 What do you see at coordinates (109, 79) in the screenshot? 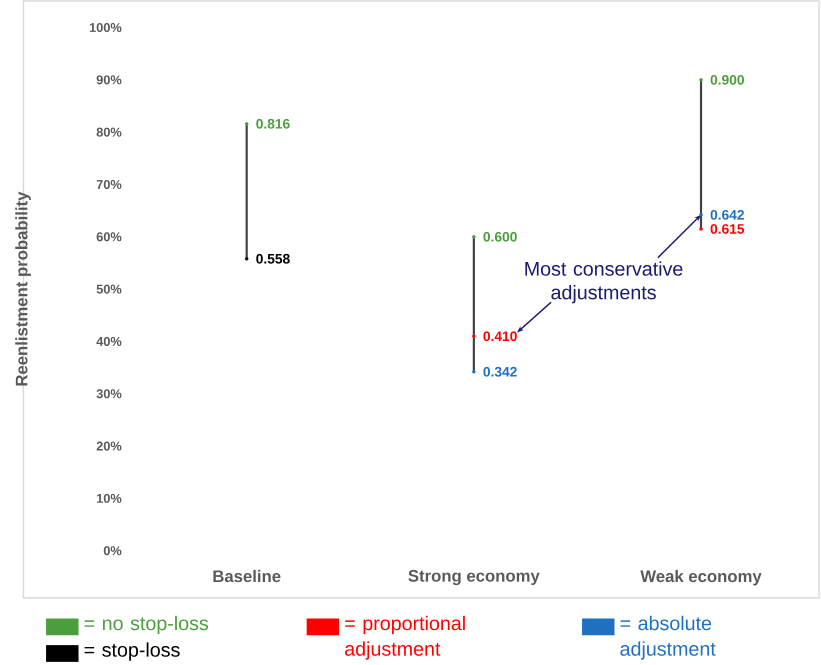
I see `y-tick-label: 90%` at bounding box center [109, 79].